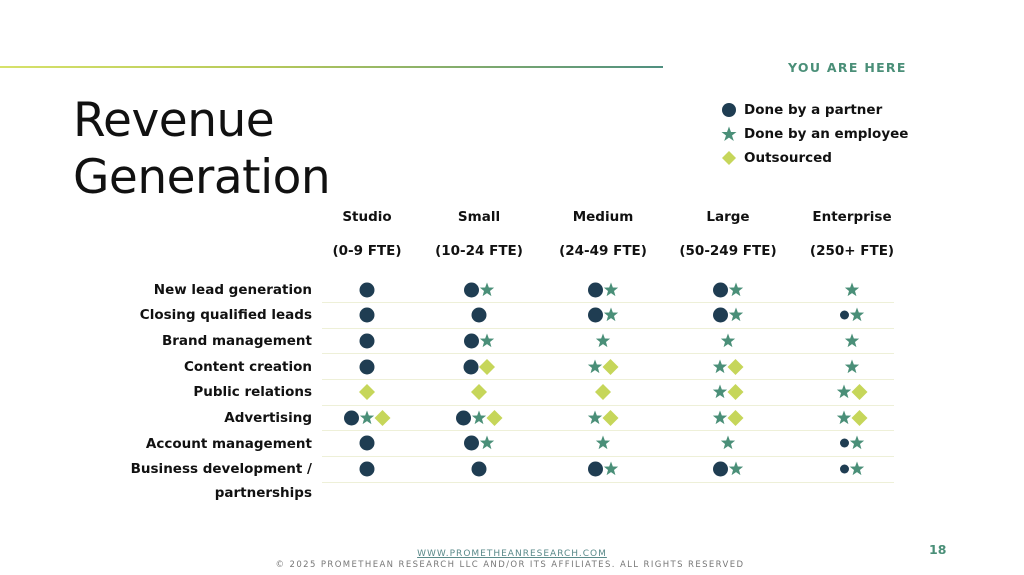 The image size is (1024, 575). I want to click on row-label-advertising: Advertising, so click(268, 418).